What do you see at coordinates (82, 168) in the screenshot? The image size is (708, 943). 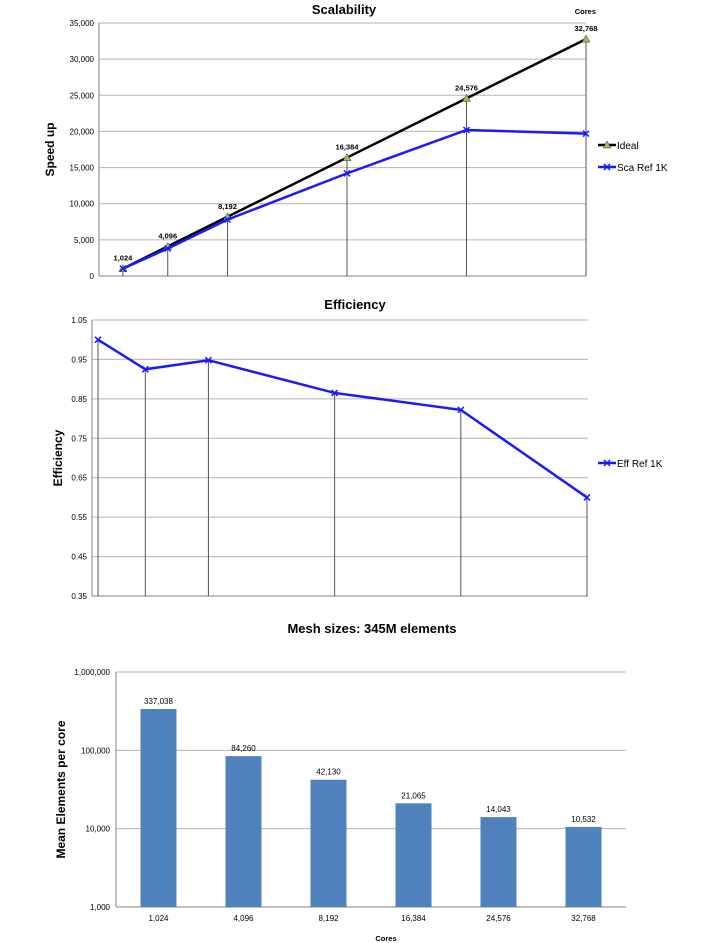 I see `y-tick-label: 15,000` at bounding box center [82, 168].